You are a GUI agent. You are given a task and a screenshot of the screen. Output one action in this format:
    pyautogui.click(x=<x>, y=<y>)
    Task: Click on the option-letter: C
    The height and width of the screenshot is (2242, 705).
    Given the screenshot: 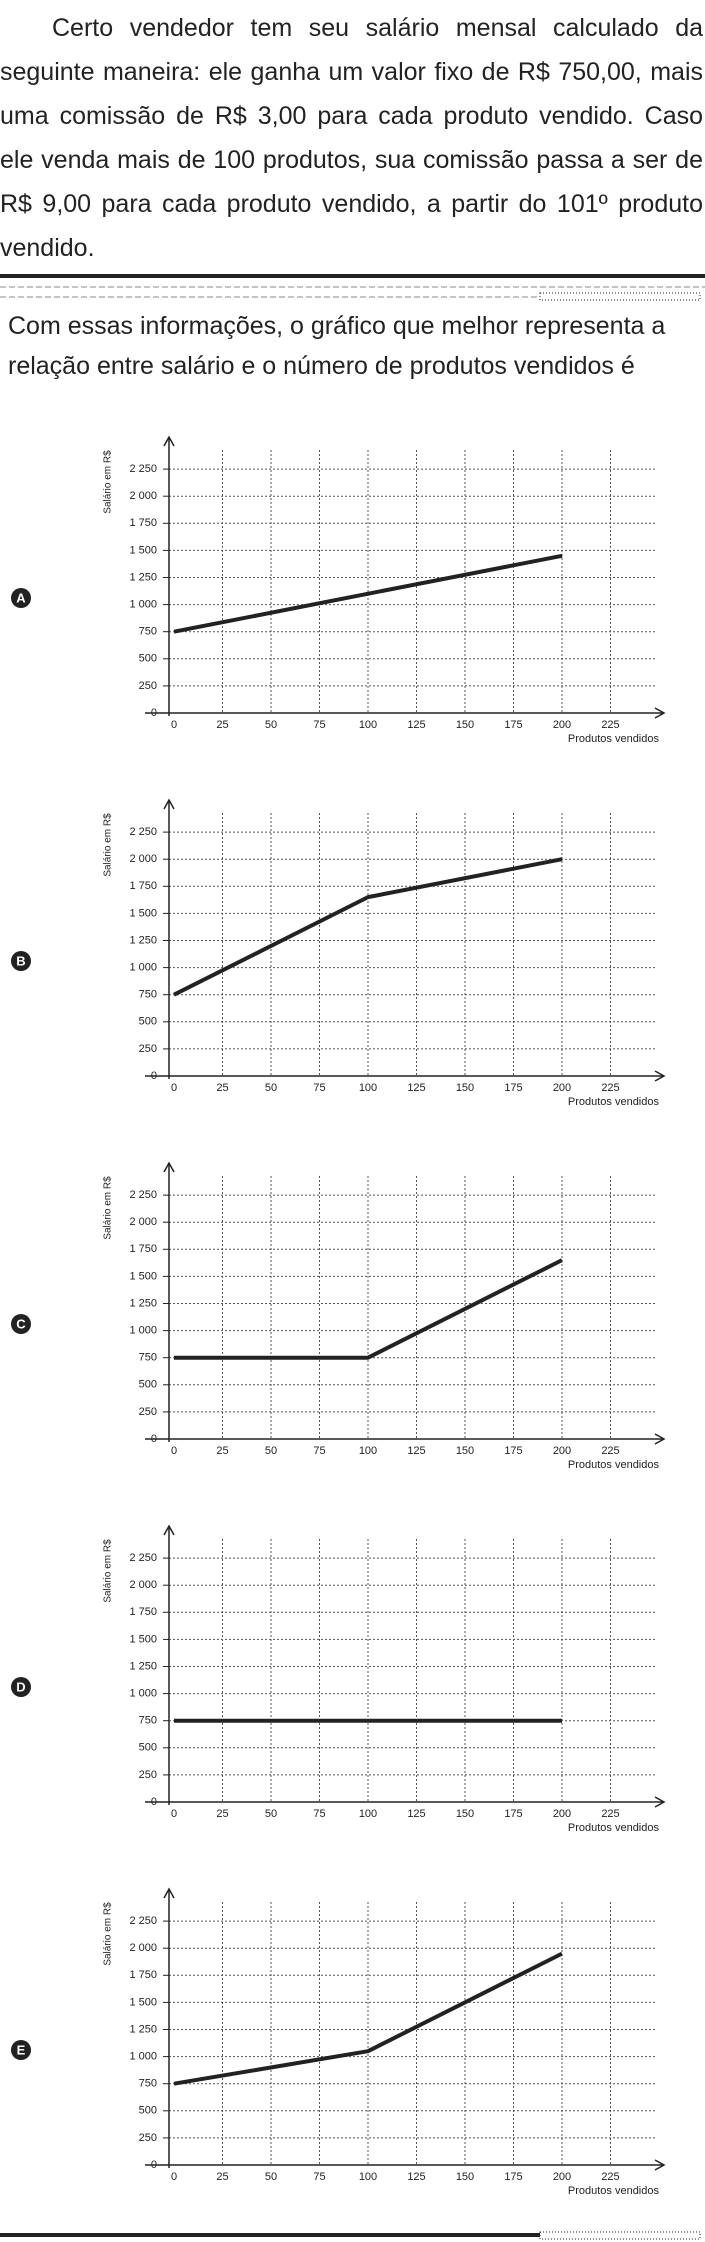 What is the action you would take?
    pyautogui.click(x=21, y=1323)
    